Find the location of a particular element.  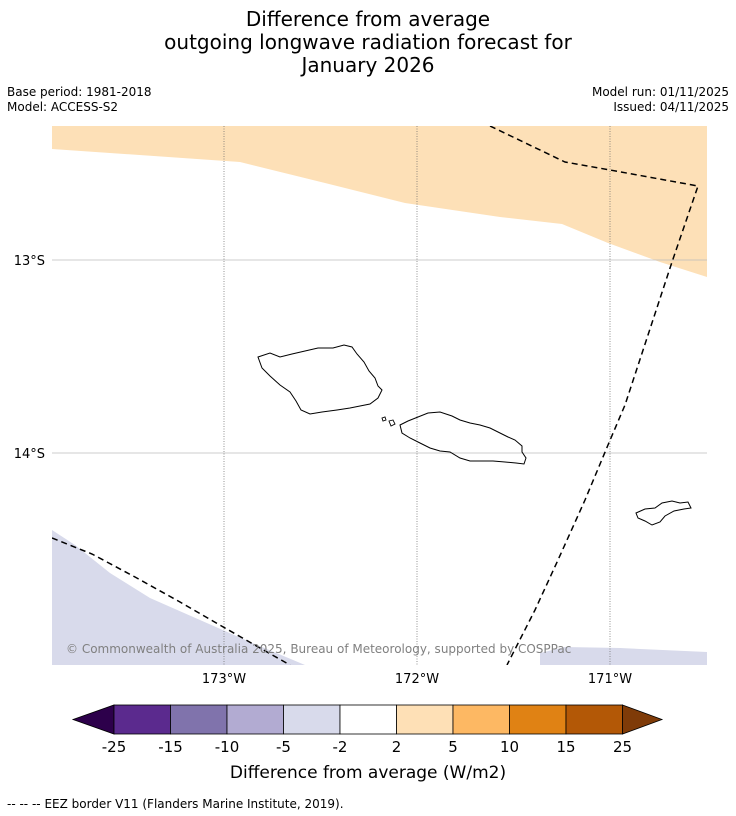

colorbar-tick-label: -25 is located at coordinates (114, 747).